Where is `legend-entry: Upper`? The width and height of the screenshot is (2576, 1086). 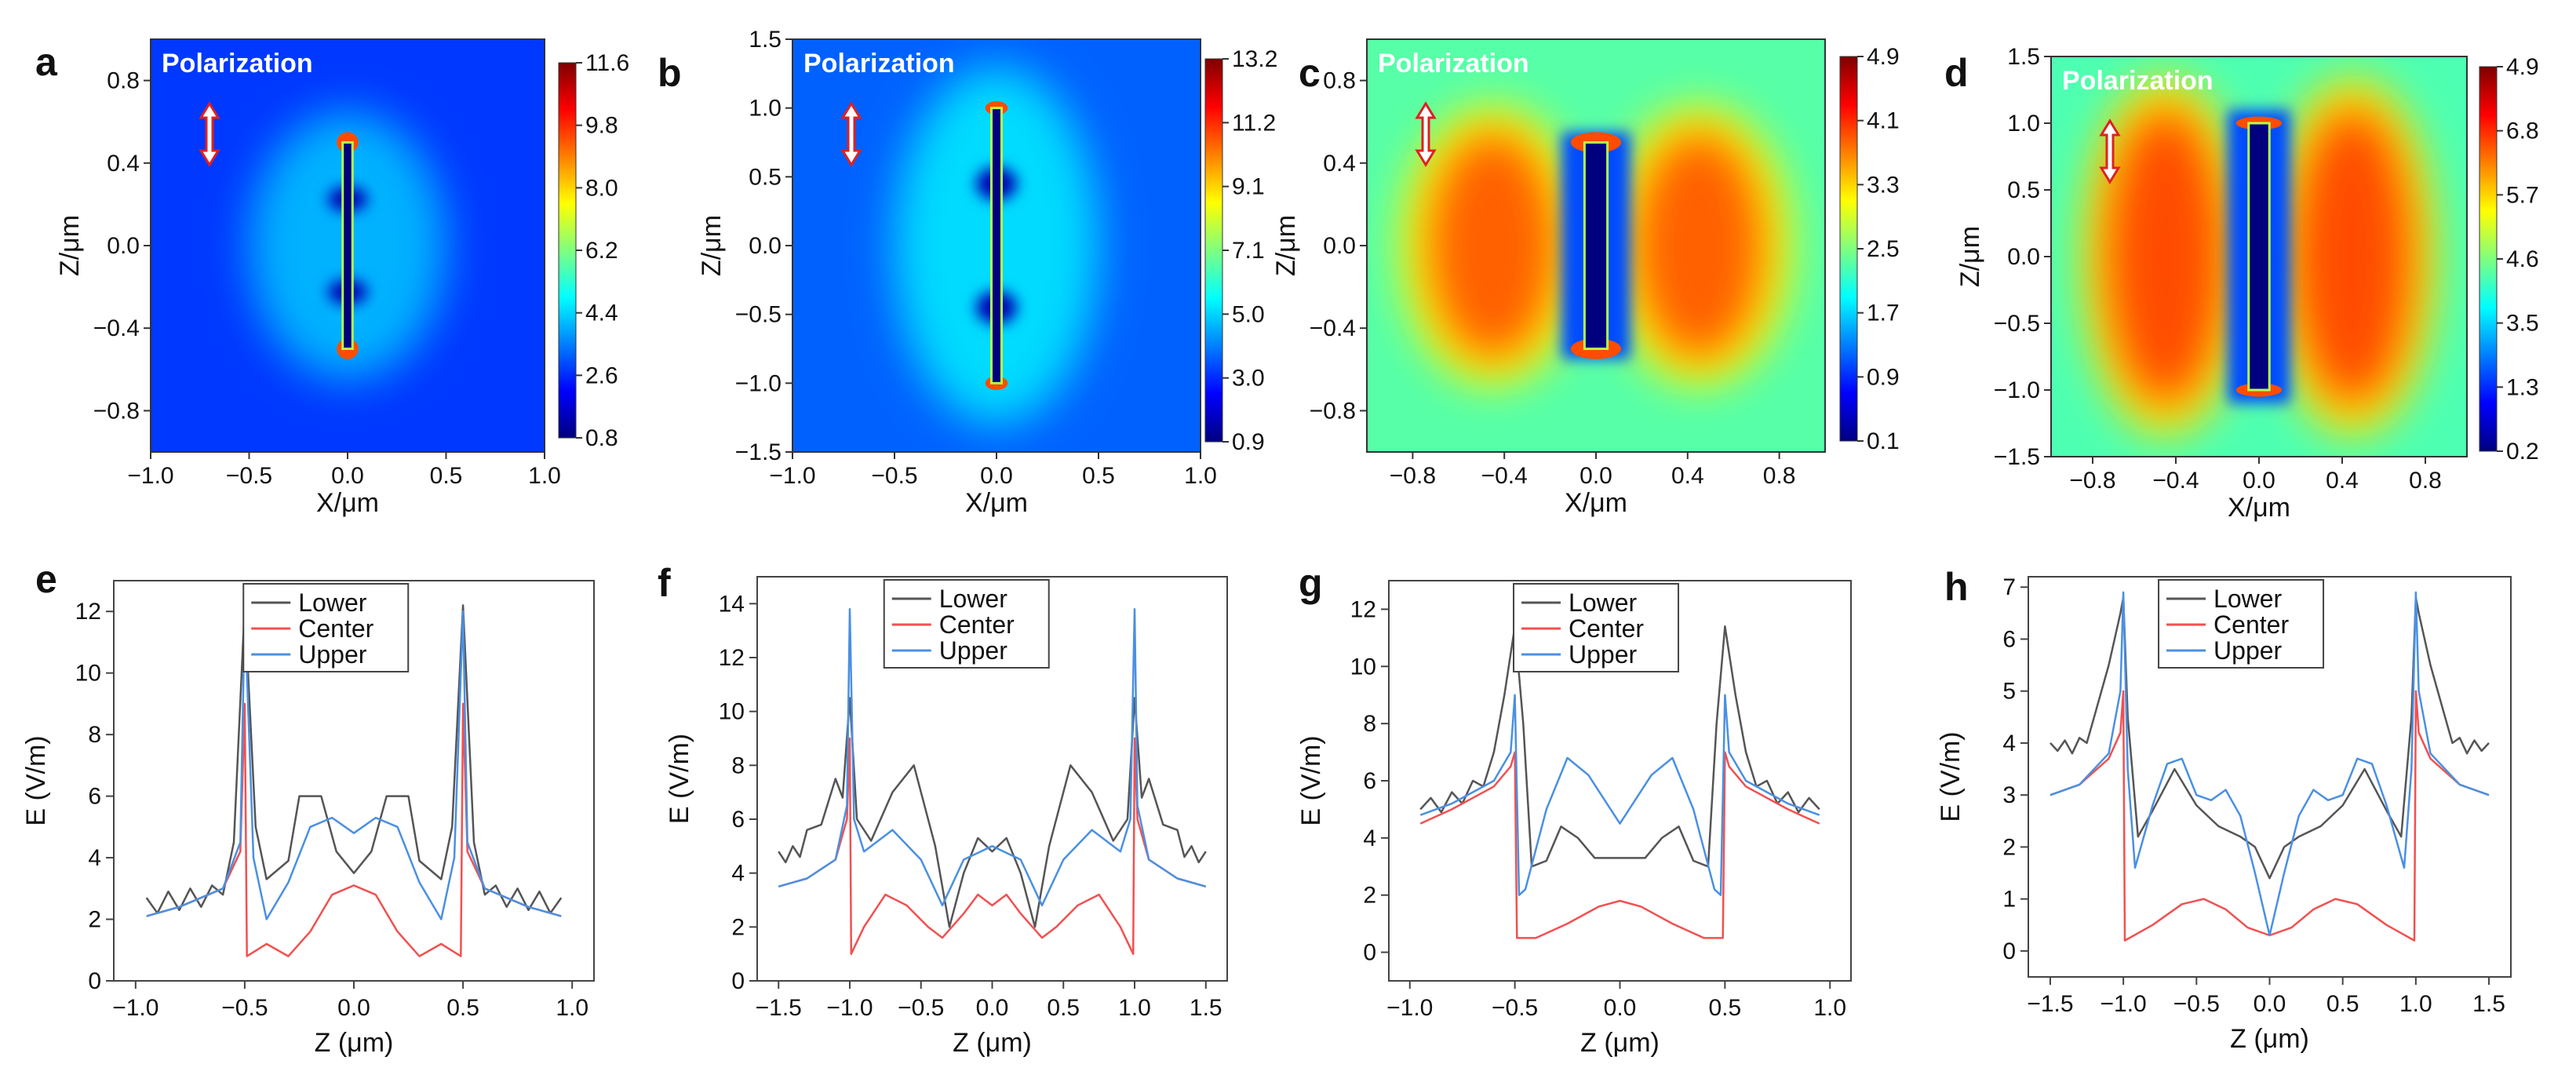 legend-entry: Upper is located at coordinates (973, 650).